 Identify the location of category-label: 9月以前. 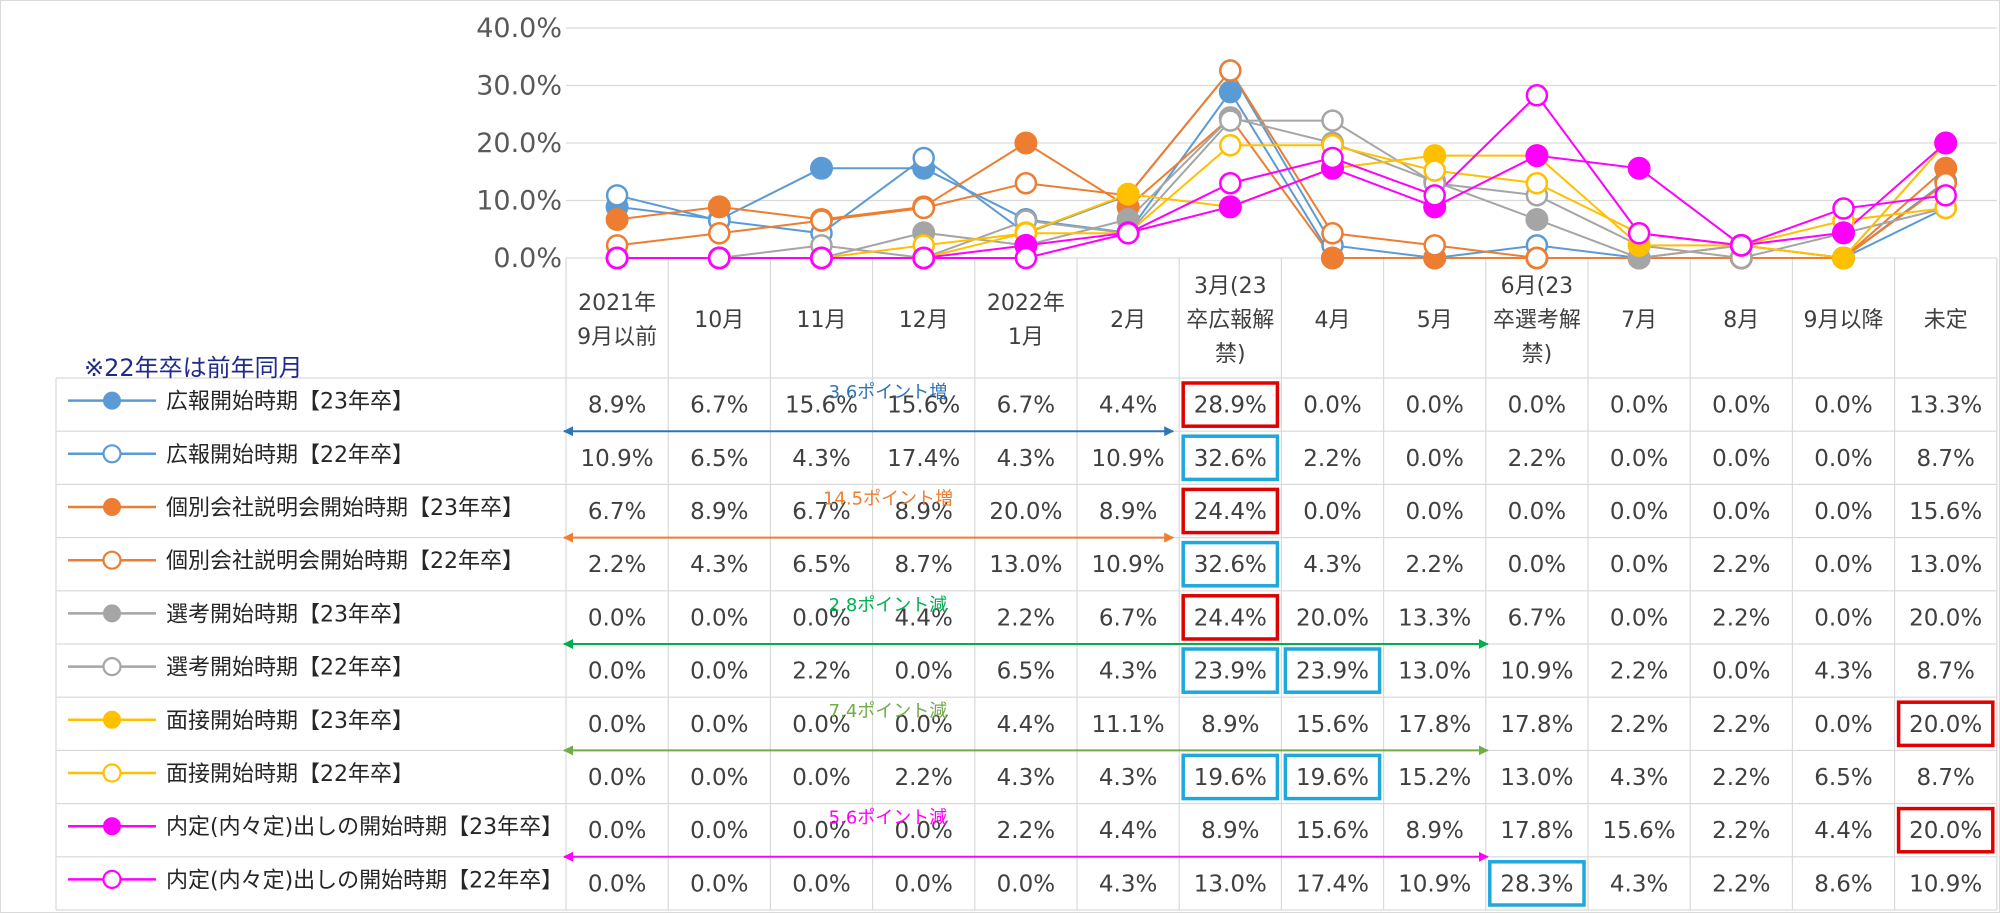
(617, 337).